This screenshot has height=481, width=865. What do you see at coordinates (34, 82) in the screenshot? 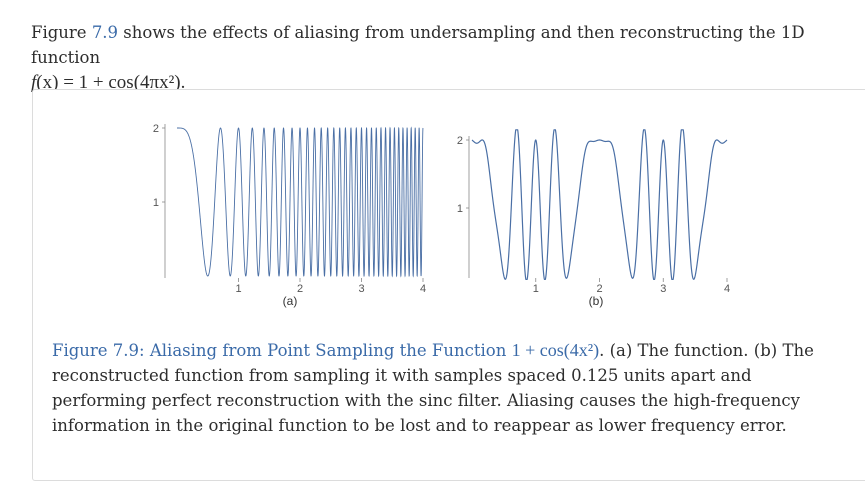
I see `formula-f: f` at bounding box center [34, 82].